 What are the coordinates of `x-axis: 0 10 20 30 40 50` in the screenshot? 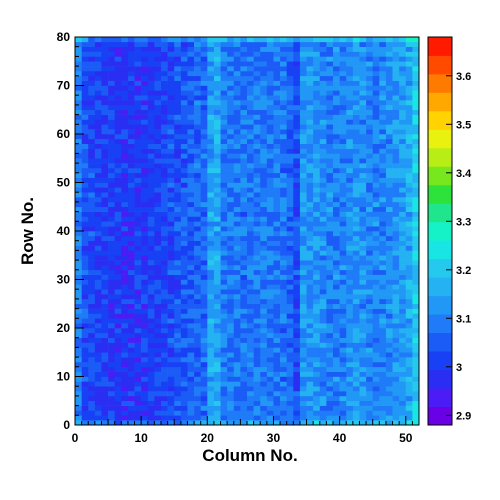 It's located at (246, 430).